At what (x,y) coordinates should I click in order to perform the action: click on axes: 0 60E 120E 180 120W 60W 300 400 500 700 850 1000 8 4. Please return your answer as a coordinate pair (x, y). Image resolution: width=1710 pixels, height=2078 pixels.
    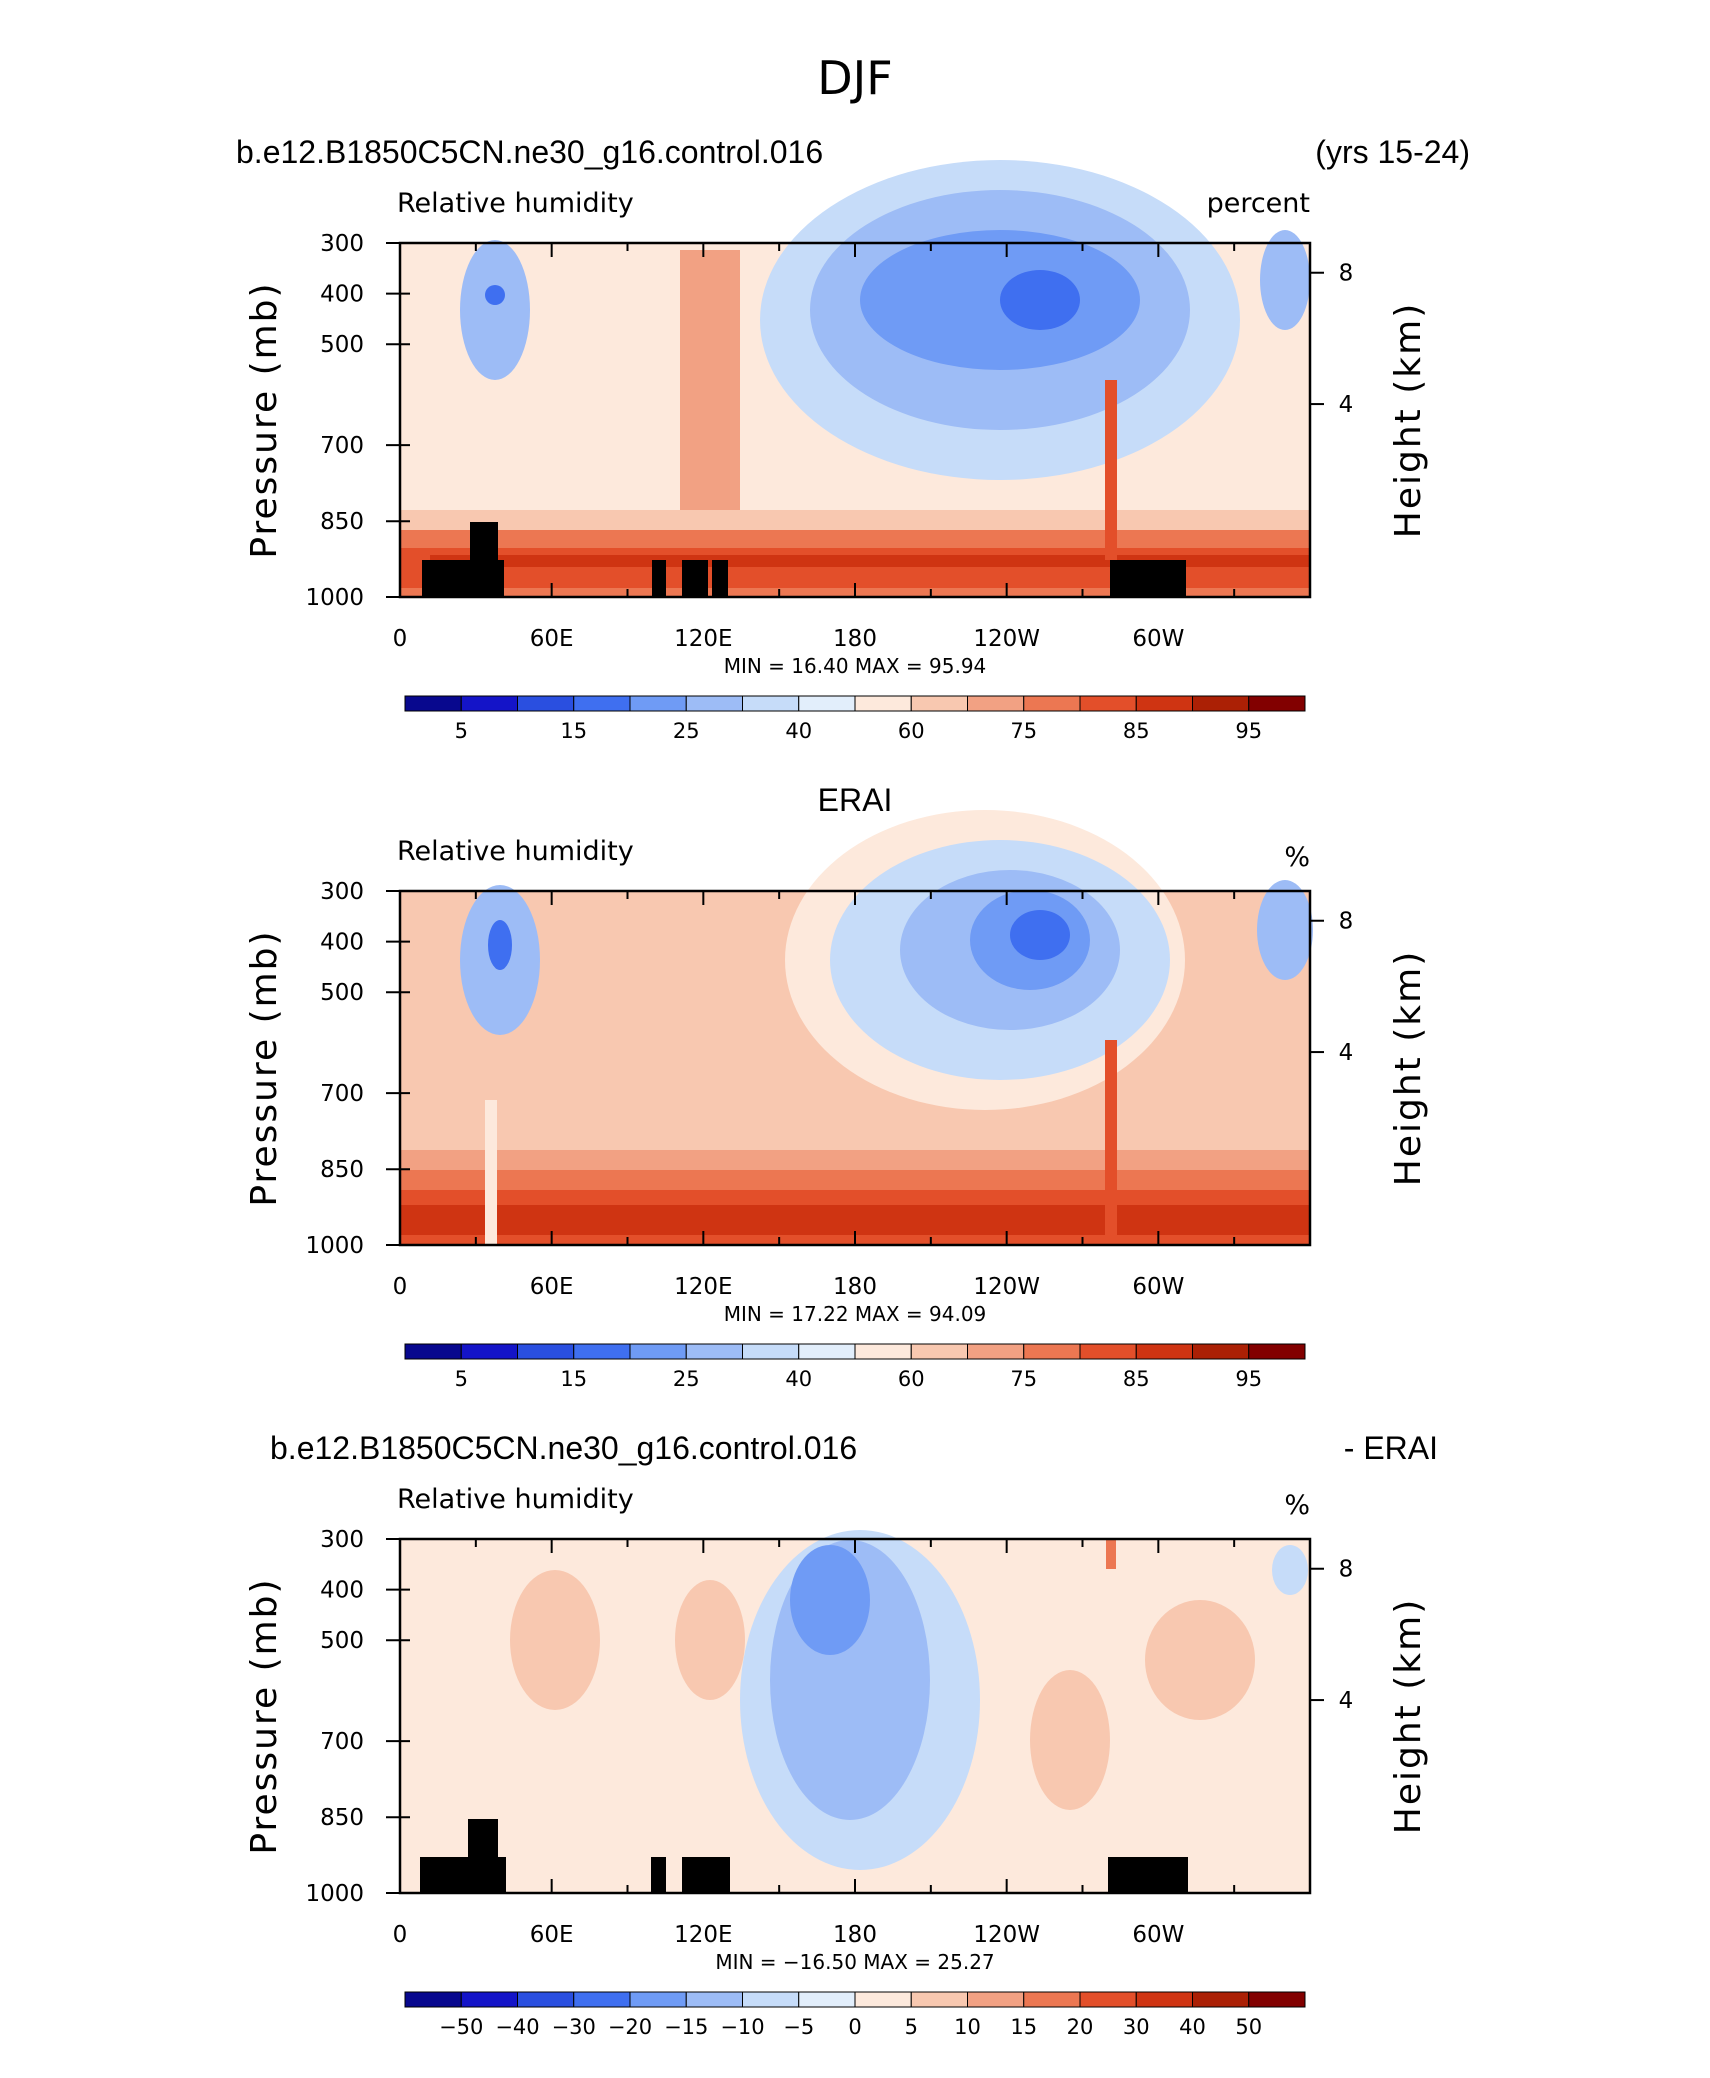
    Looking at the image, I should click on (829, 441).